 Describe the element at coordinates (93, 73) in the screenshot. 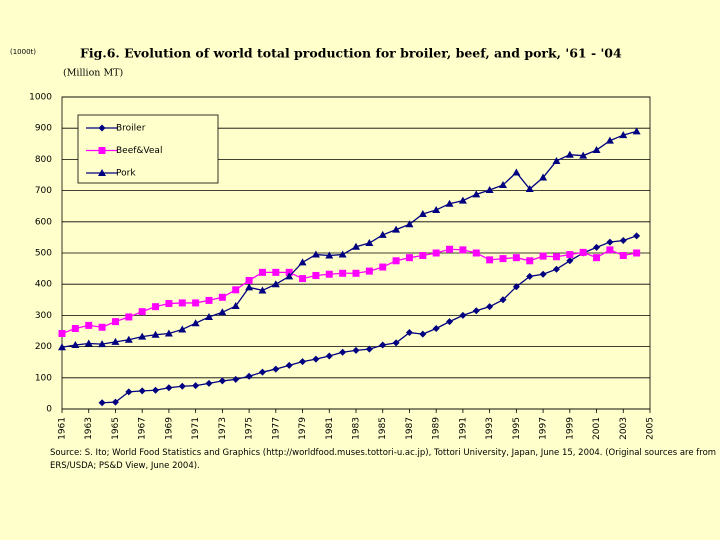

I see `y-axis-label: (Million MT)` at that location.